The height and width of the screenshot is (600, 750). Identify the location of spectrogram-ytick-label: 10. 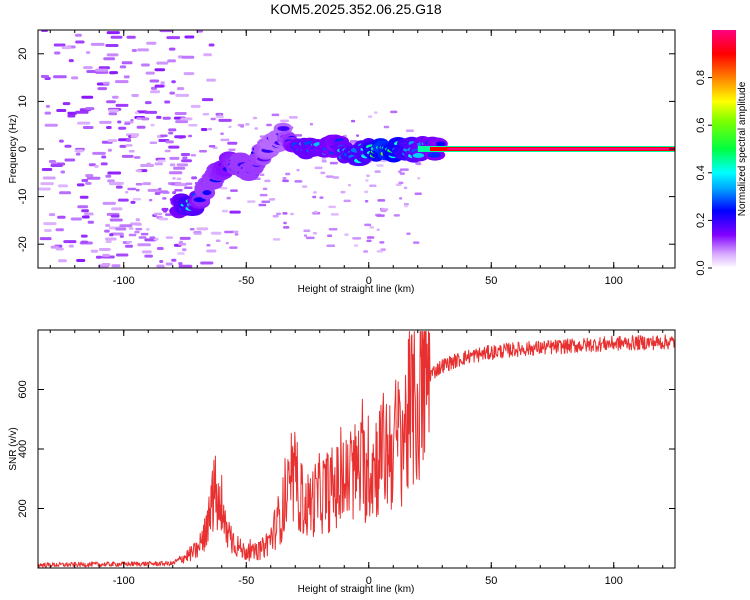
(23, 101).